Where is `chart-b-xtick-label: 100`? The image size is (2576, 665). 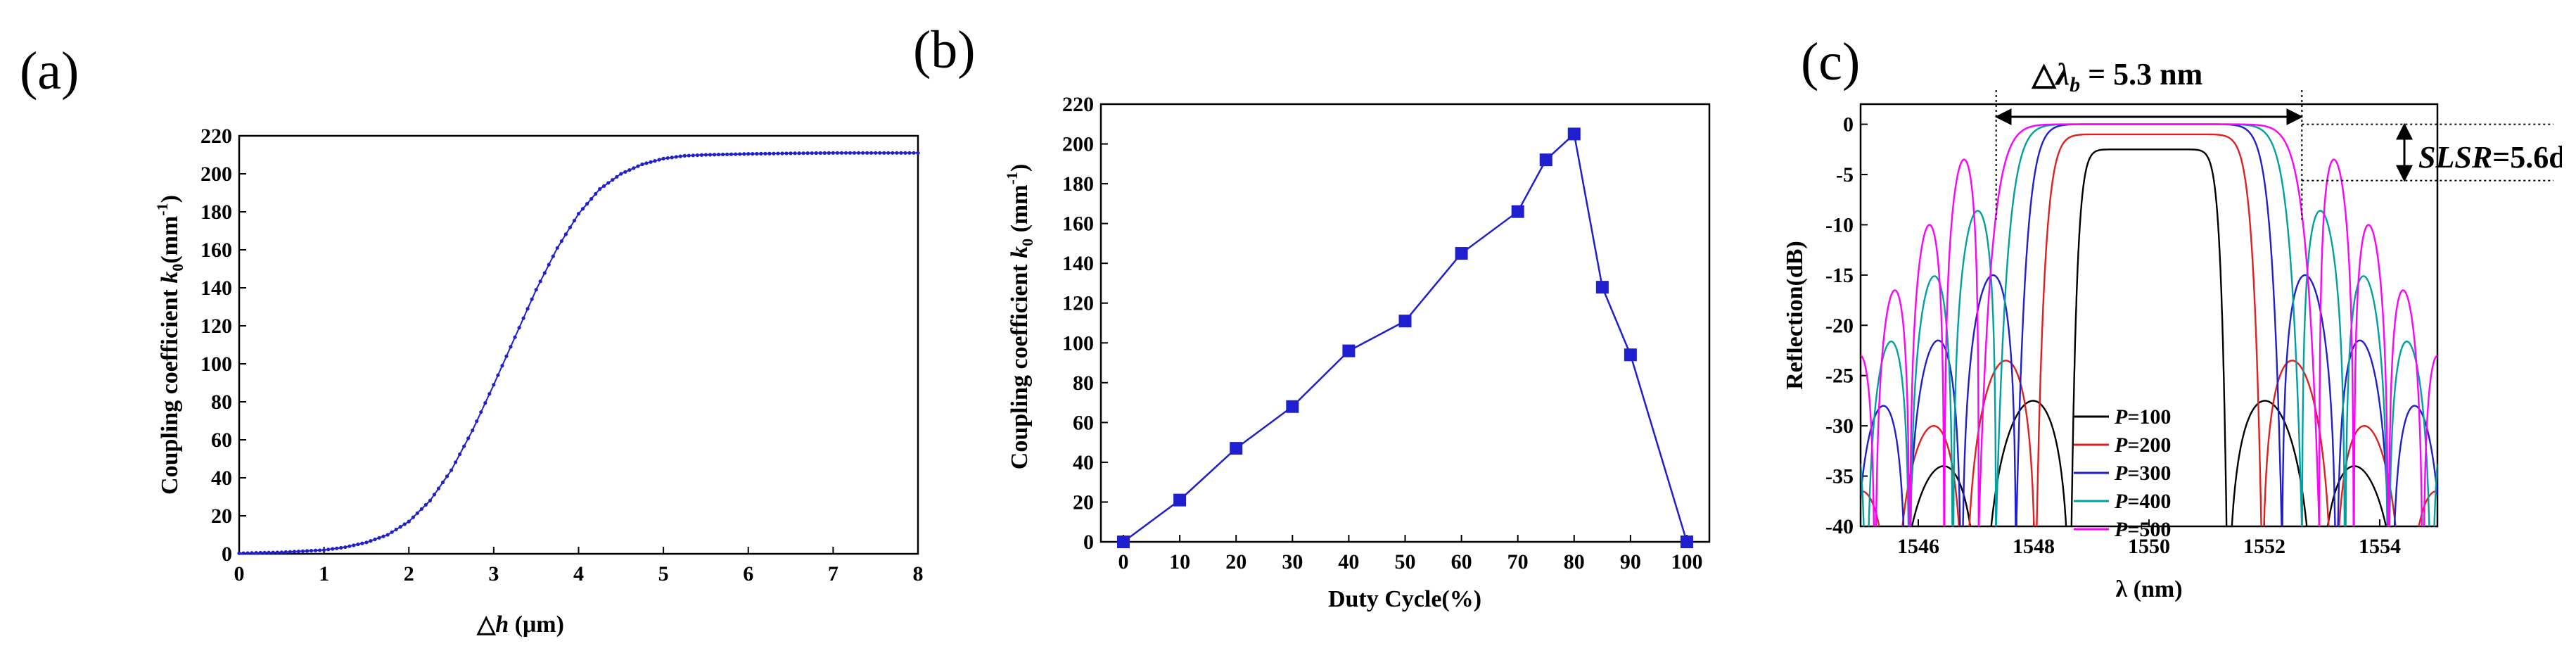 chart-b-xtick-label: 100 is located at coordinates (1686, 562).